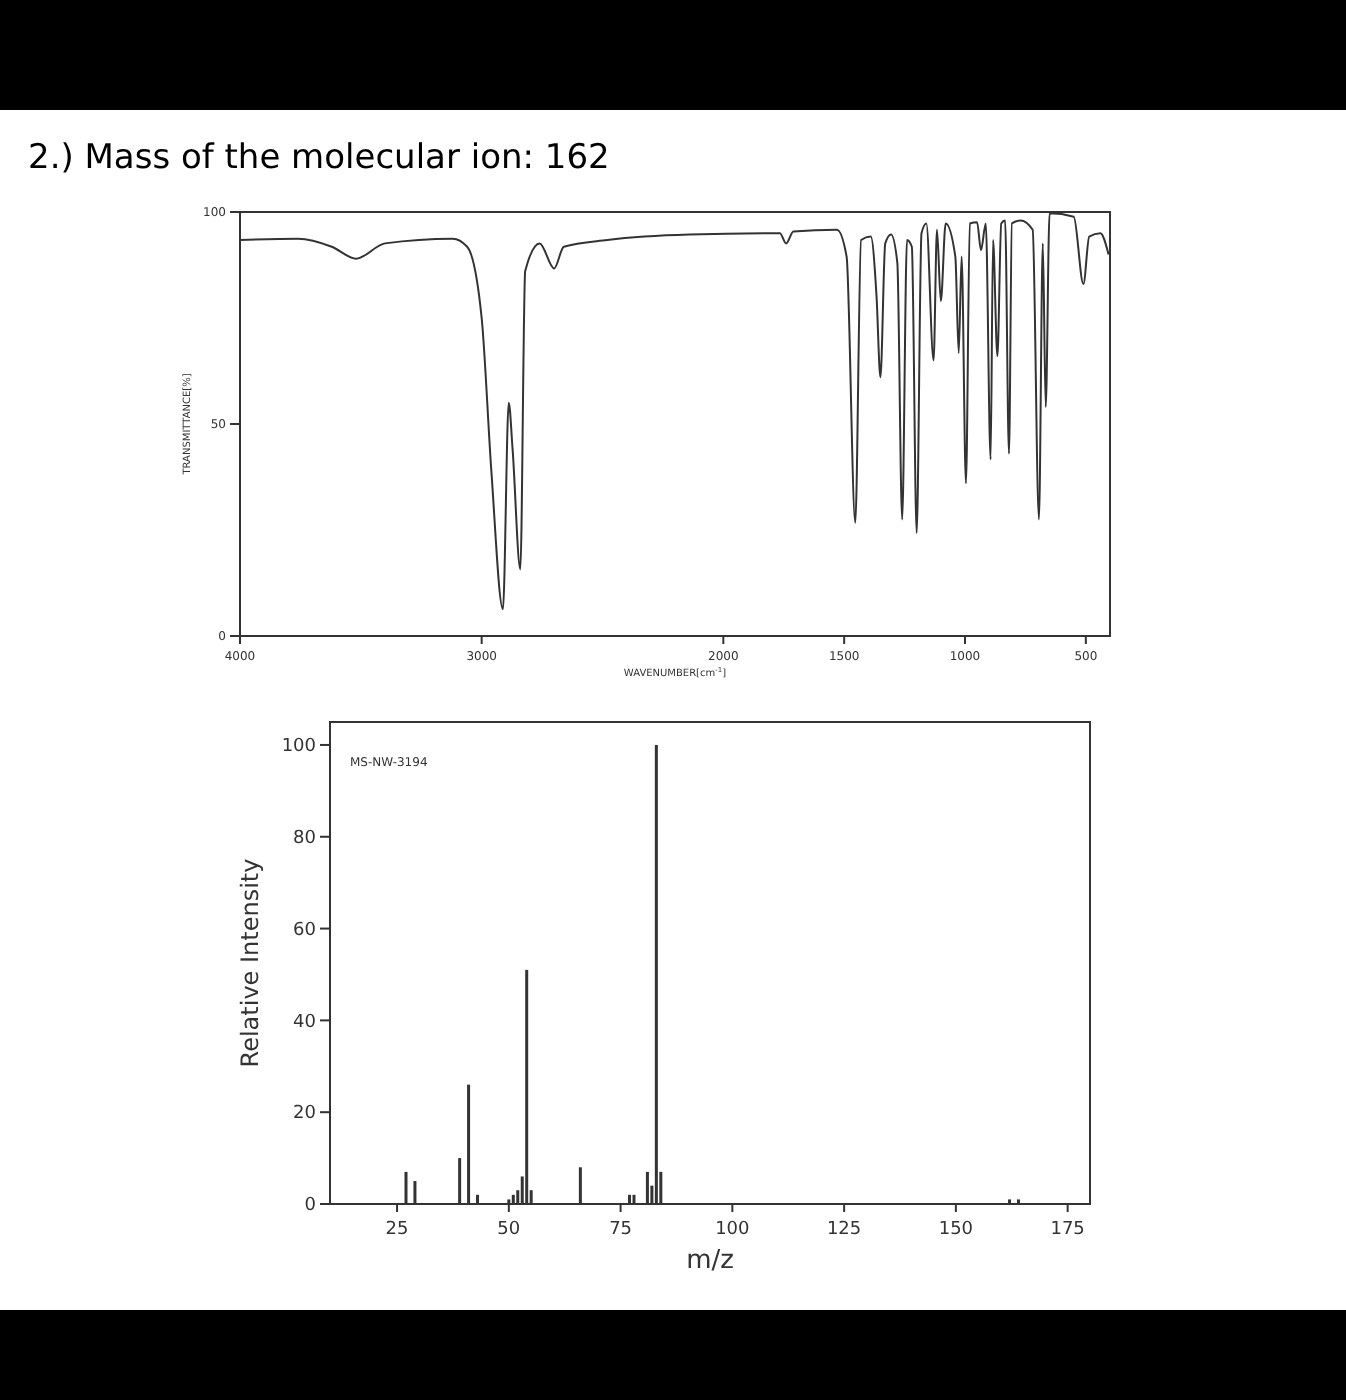  I want to click on x-tick-label: 175, so click(1067, 1230).